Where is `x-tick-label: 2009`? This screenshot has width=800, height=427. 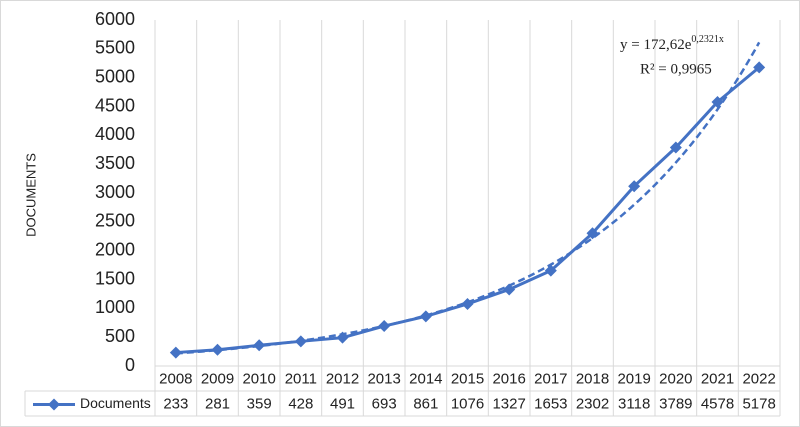
x-tick-label: 2009 is located at coordinates (217, 378).